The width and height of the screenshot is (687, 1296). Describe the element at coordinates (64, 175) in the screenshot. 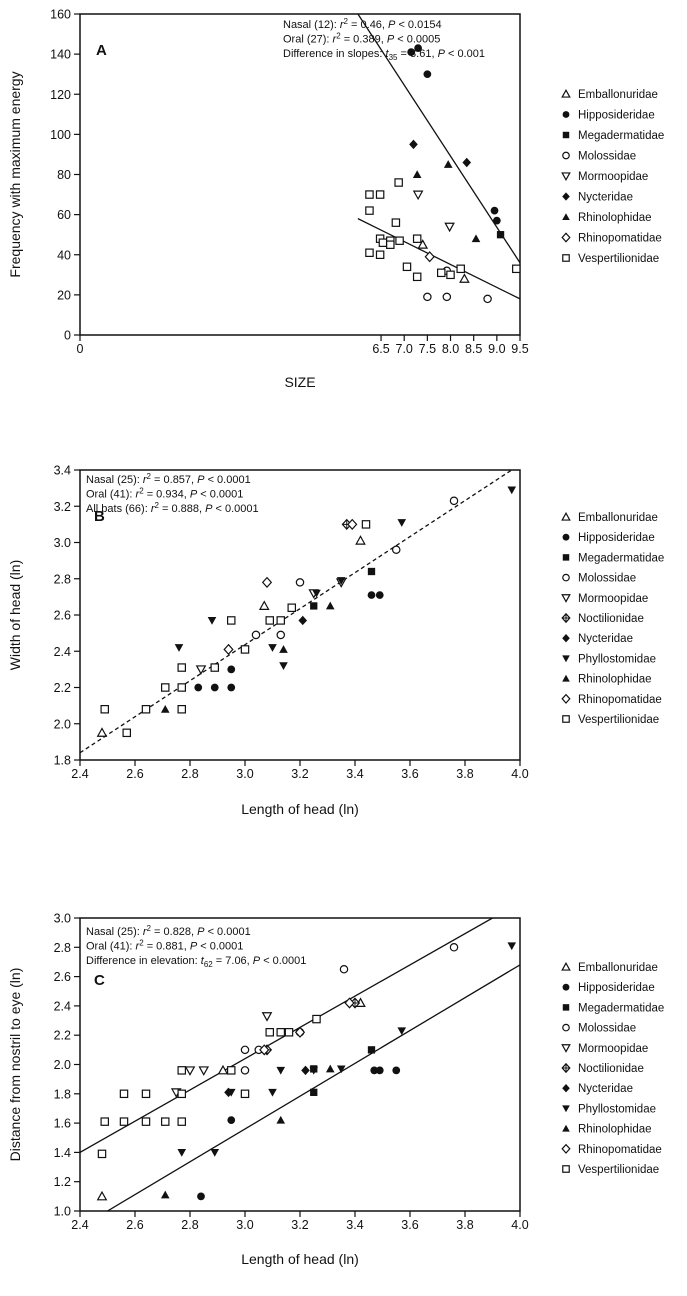

I see `y-tick-label: 80` at that location.